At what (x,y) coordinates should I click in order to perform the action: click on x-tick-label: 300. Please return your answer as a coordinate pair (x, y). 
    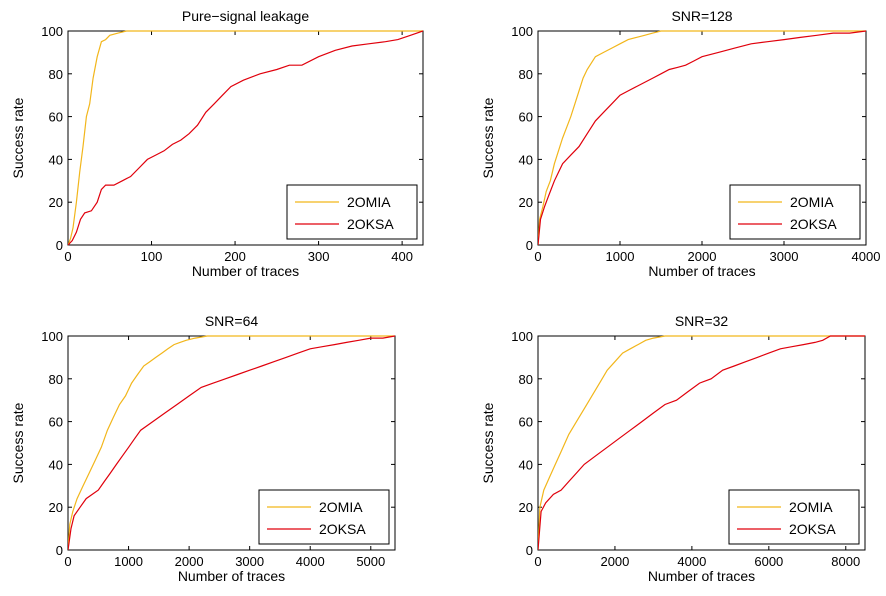
    Looking at the image, I should click on (319, 256).